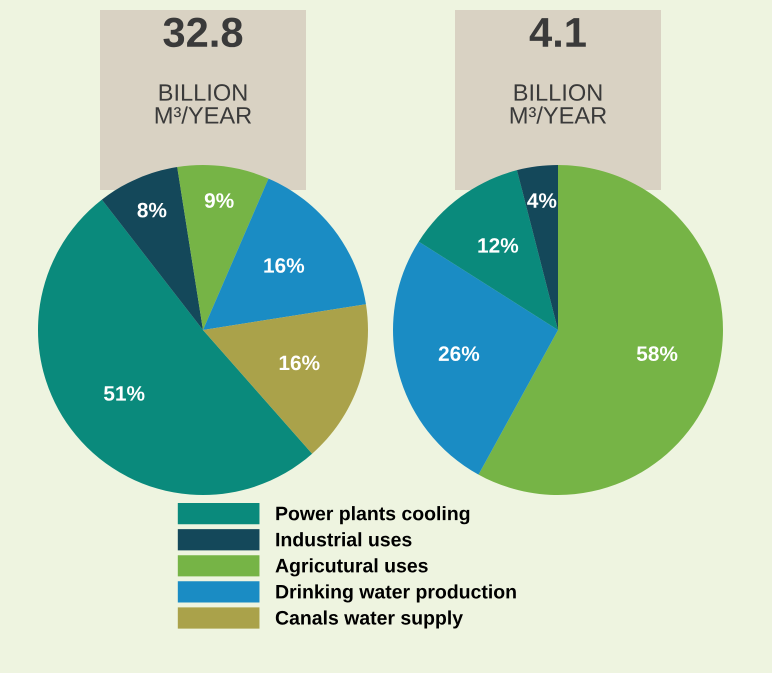 The width and height of the screenshot is (772, 673). What do you see at coordinates (124, 393) in the screenshot?
I see `data-label: 51%` at bounding box center [124, 393].